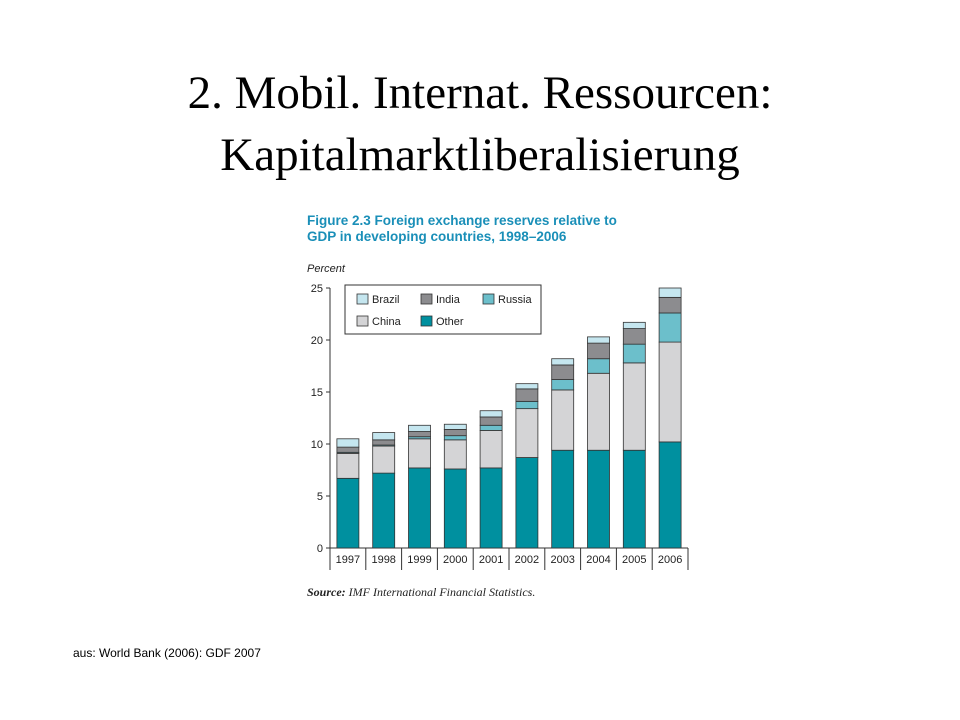 The height and width of the screenshot is (720, 960). What do you see at coordinates (317, 341) in the screenshot?
I see `y-tick-label: 20` at bounding box center [317, 341].